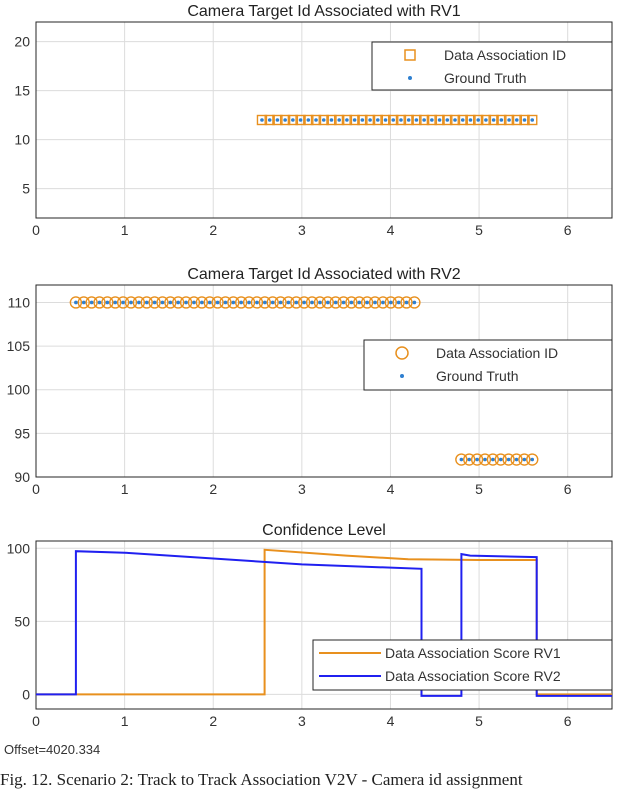 This screenshot has height=794, width=640. Describe the element at coordinates (36, 230) in the screenshot. I see `x-tick-label: 0` at that location.